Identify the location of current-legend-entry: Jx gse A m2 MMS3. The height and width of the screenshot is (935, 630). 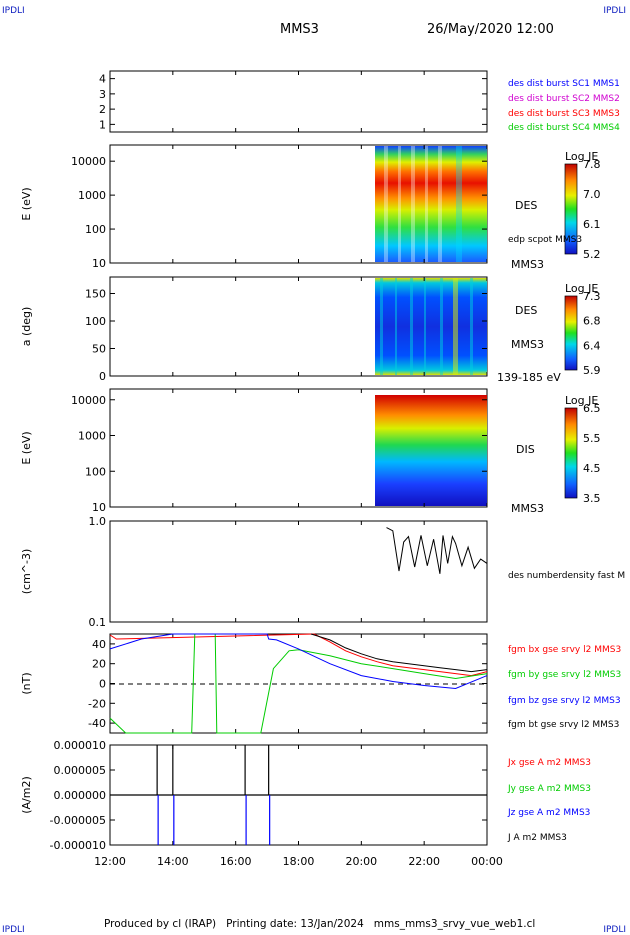
(549, 763).